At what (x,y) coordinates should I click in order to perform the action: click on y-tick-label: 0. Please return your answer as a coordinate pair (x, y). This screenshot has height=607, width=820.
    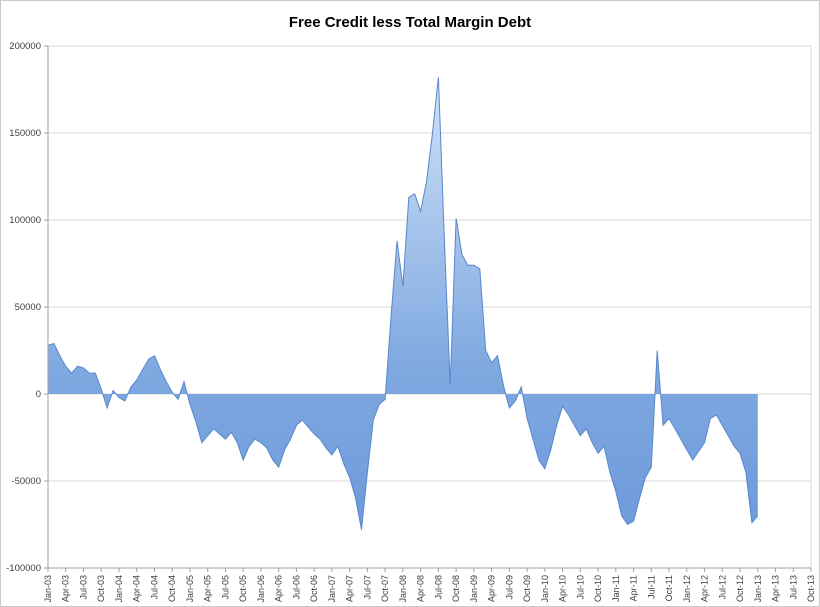
    Looking at the image, I should click on (38, 394).